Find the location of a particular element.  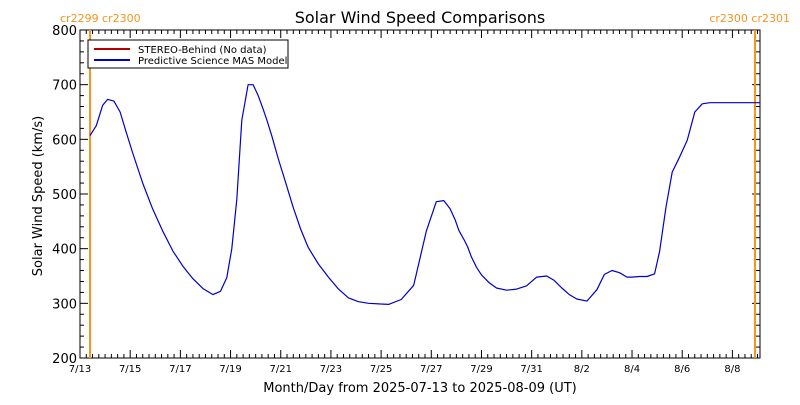

y-tick-label: 300 is located at coordinates (64, 304).